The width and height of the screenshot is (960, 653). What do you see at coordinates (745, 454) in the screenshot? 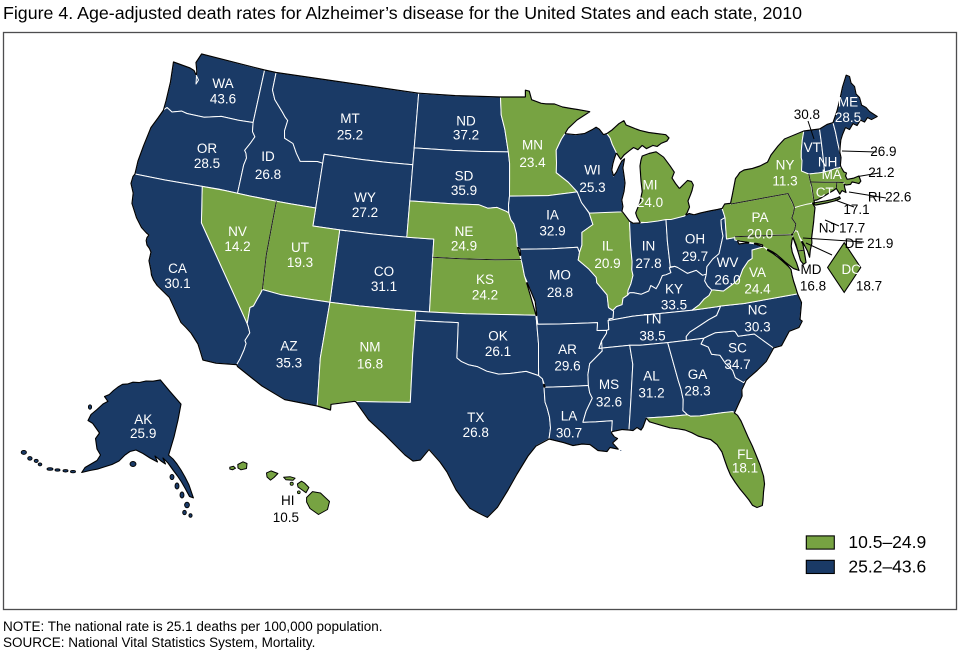
I see `svg-text: FL` at bounding box center [745, 454].